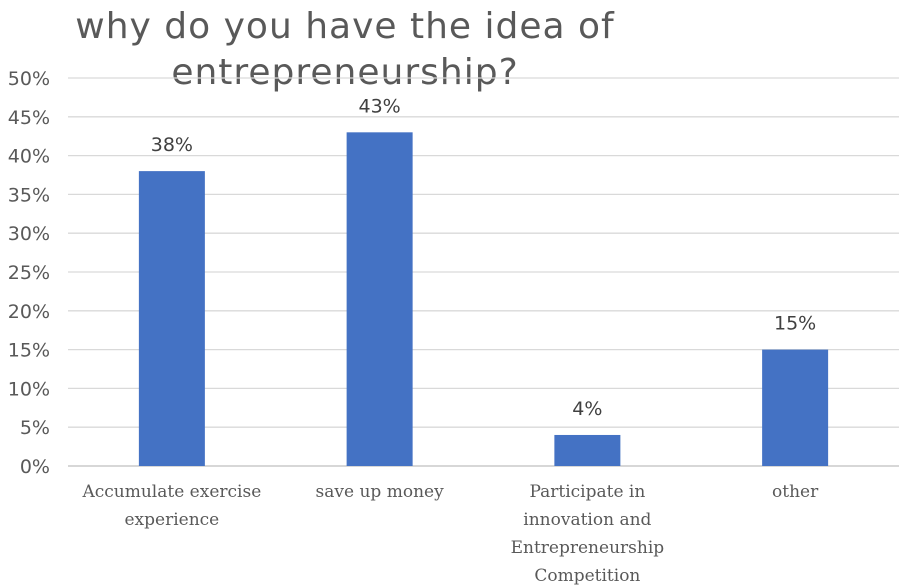 The image size is (899, 585). What do you see at coordinates (35, 428) in the screenshot?
I see `y-tick-label: 5%` at bounding box center [35, 428].